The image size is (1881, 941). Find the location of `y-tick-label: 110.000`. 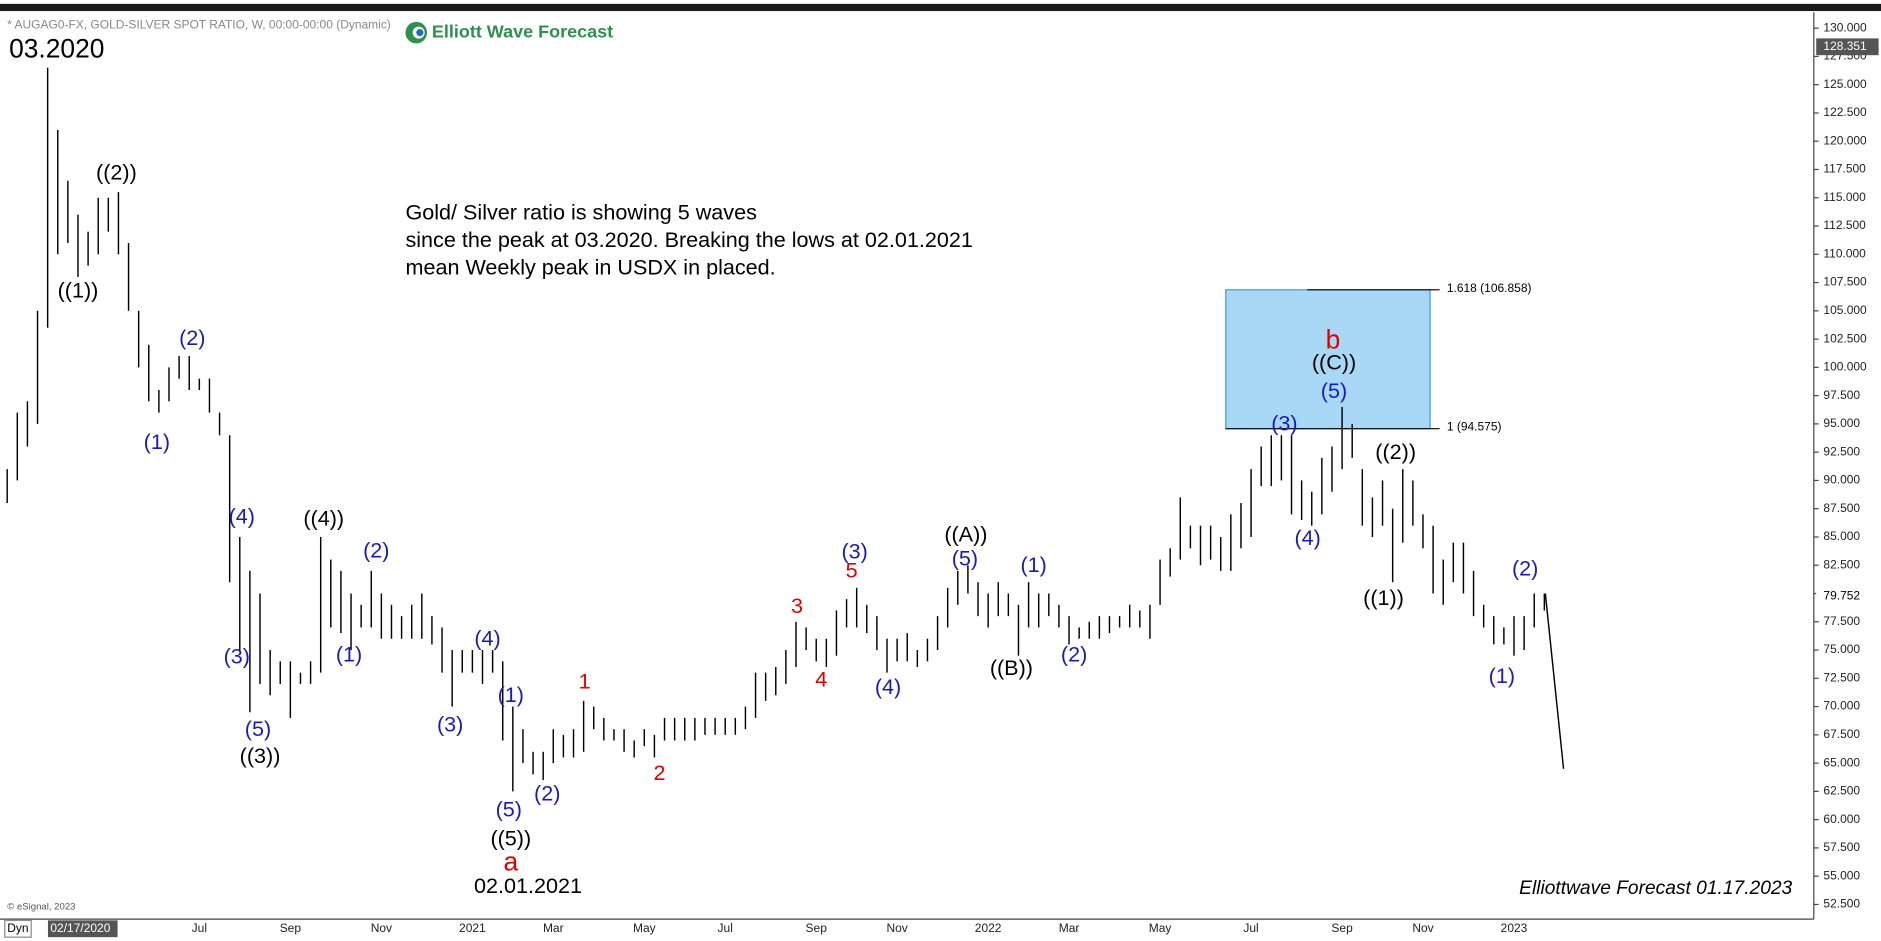

y-tick-label: 110.000 is located at coordinates (1844, 253).